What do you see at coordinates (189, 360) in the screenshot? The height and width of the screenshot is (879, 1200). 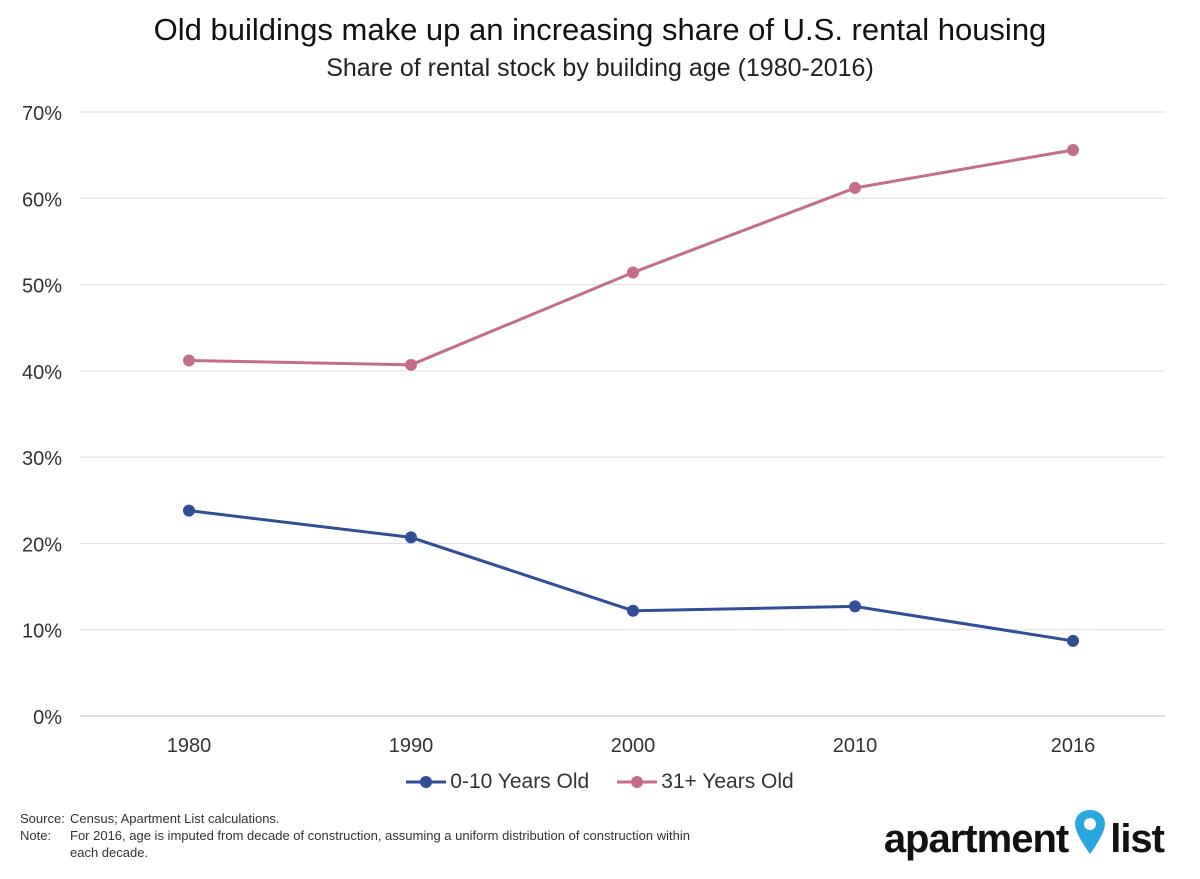 I see `data-point-1-1980` at bounding box center [189, 360].